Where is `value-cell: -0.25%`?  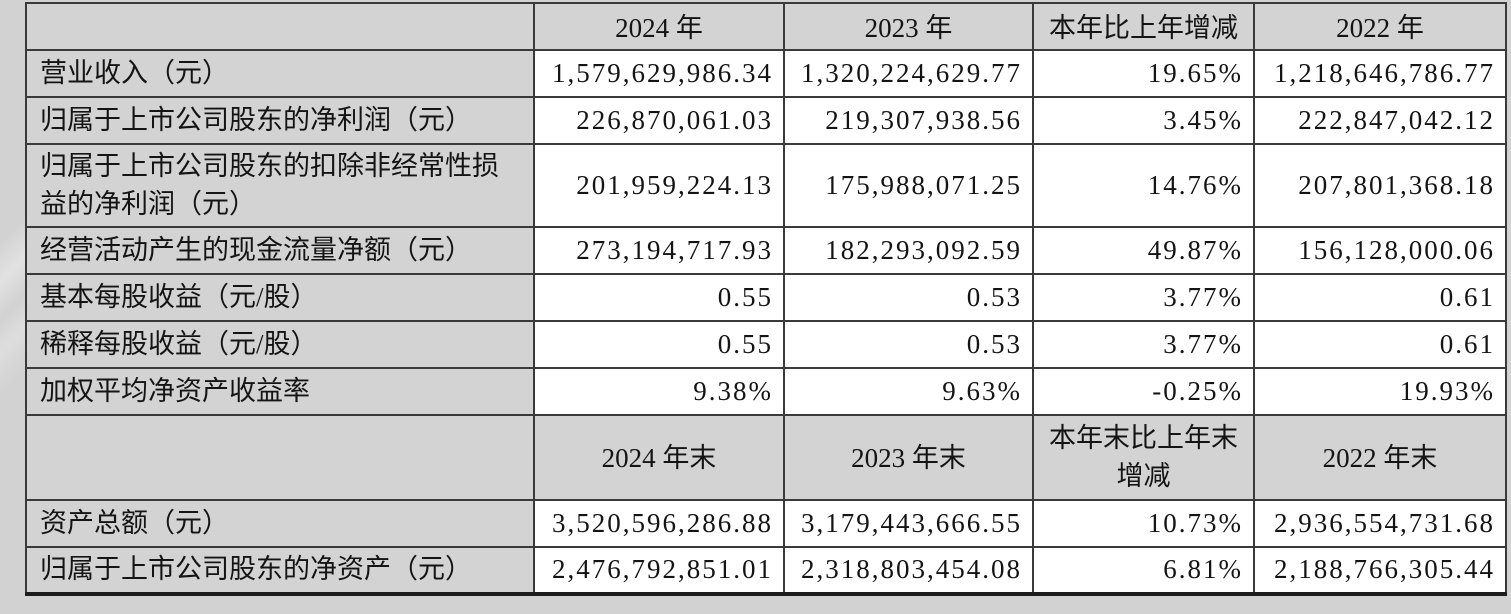
value-cell: -0.25% is located at coordinates (1143, 391).